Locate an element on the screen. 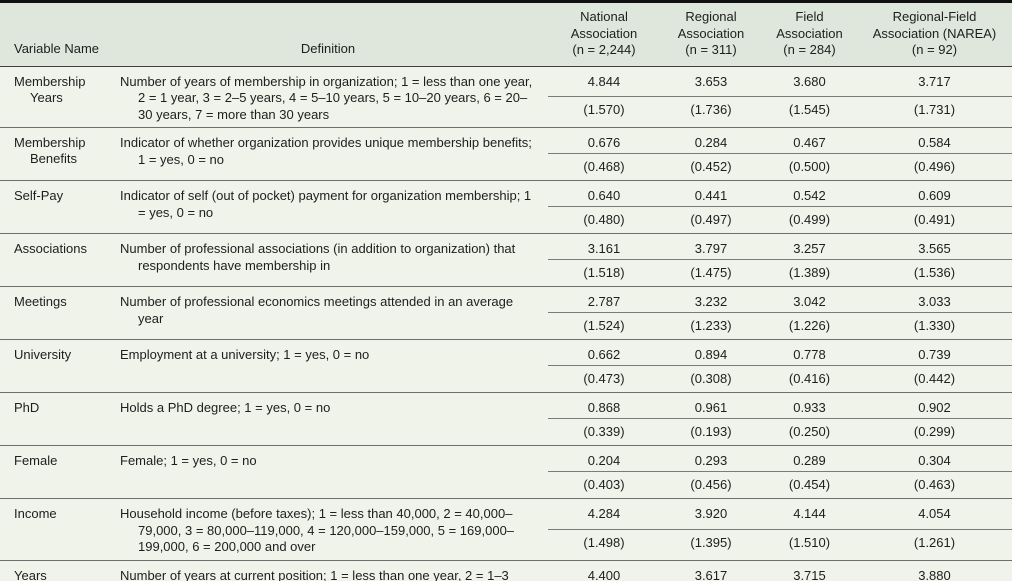 The width and height of the screenshot is (1012, 581). variable-name-cell: Membership Years is located at coordinates (54, 97).